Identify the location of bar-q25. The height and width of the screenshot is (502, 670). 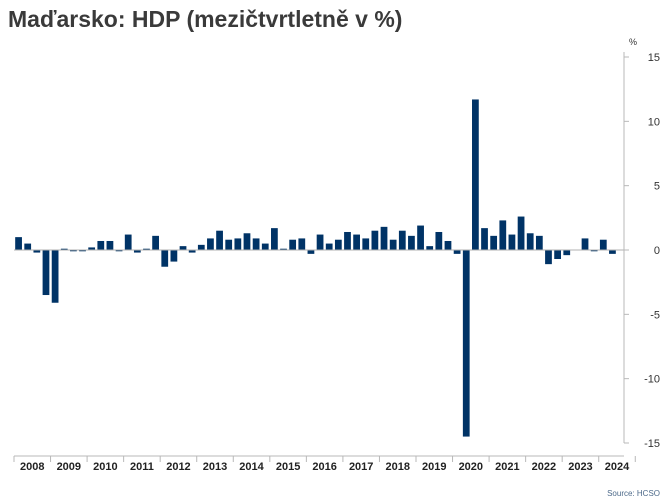
(238, 244).